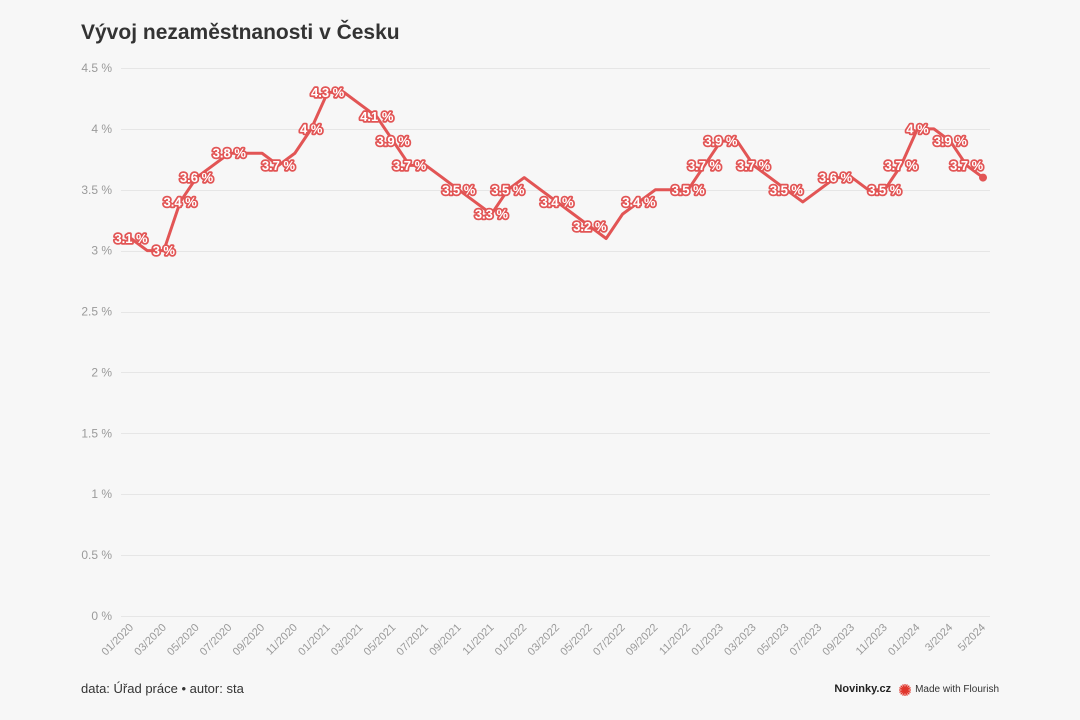 This screenshot has height=720, width=1080. Describe the element at coordinates (162, 688) in the screenshot. I see `source-note: data: Úřad práce • autor: sta` at that location.